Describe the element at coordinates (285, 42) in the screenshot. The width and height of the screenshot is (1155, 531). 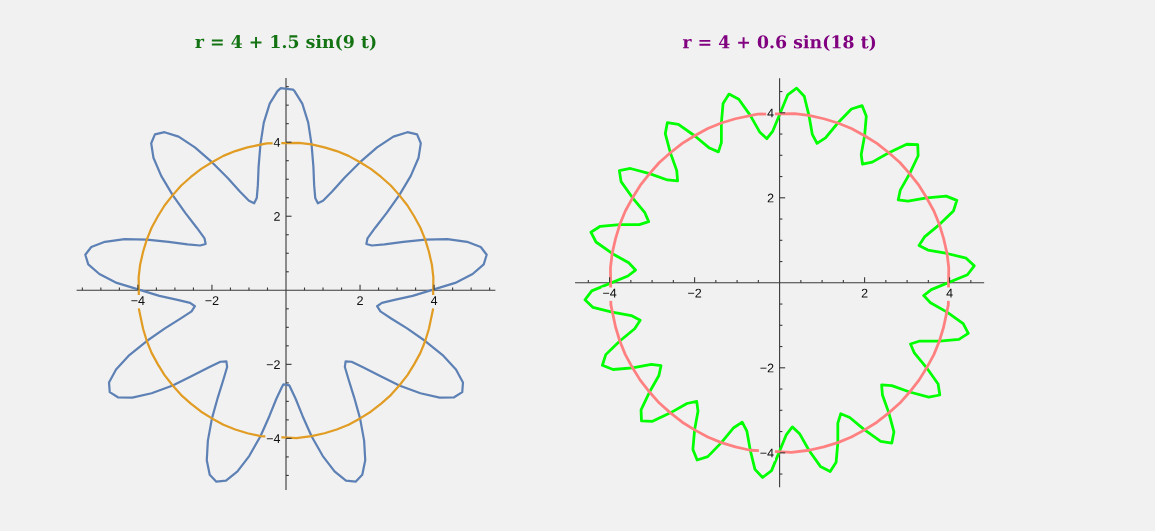
I see `chart-title: r = 4 + 1.5 sin(9 t)` at that location.